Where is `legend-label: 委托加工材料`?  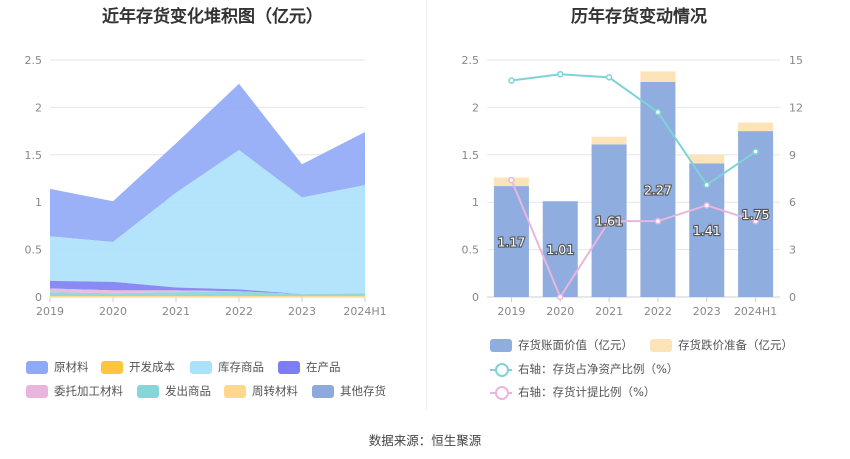
legend-label: 委托加工材料 is located at coordinates (88, 391).